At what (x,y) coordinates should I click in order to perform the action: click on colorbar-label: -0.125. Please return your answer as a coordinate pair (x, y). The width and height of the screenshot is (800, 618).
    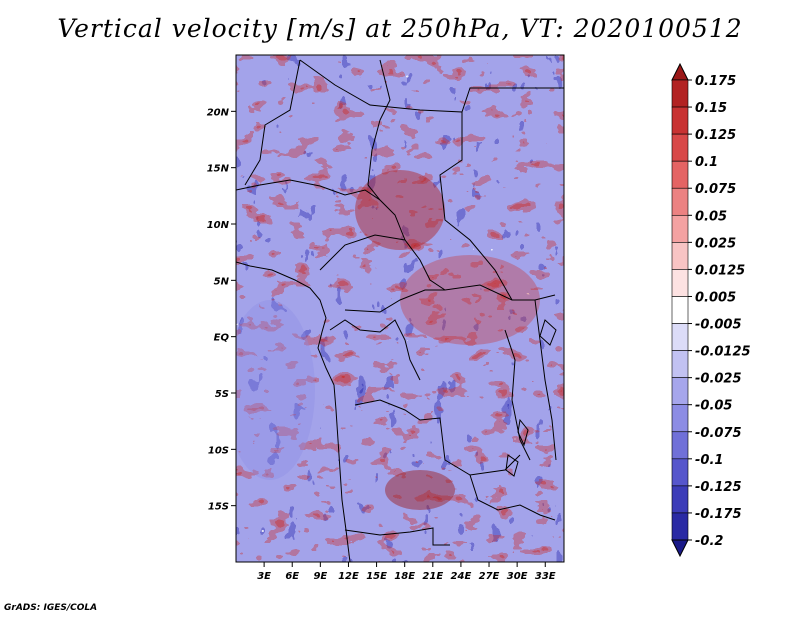
    Looking at the image, I should click on (718, 487).